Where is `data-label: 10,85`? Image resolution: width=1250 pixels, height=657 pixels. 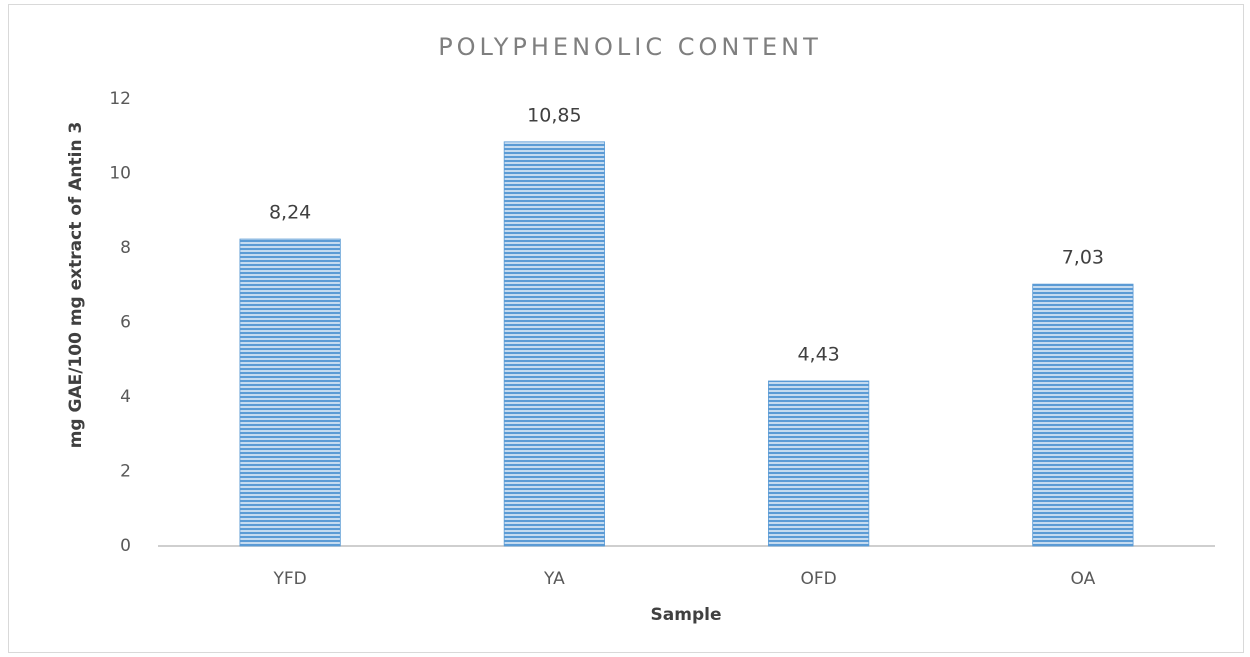 data-label: 10,85 is located at coordinates (554, 115).